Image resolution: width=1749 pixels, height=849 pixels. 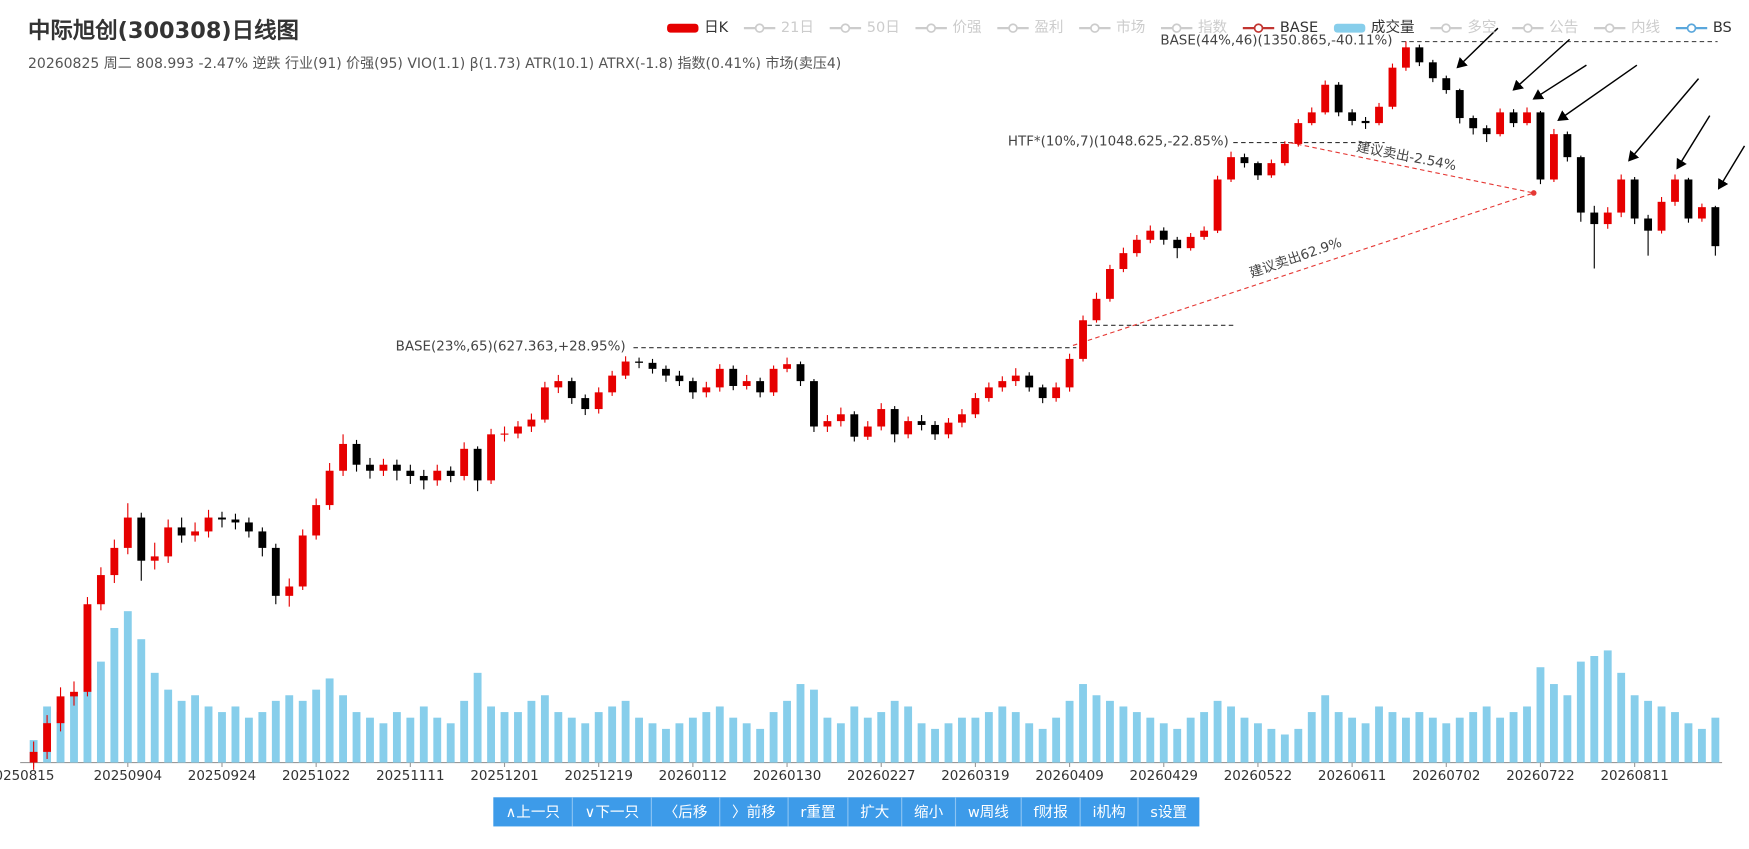 I want to click on button-label: 〈后移, so click(x=686, y=812).